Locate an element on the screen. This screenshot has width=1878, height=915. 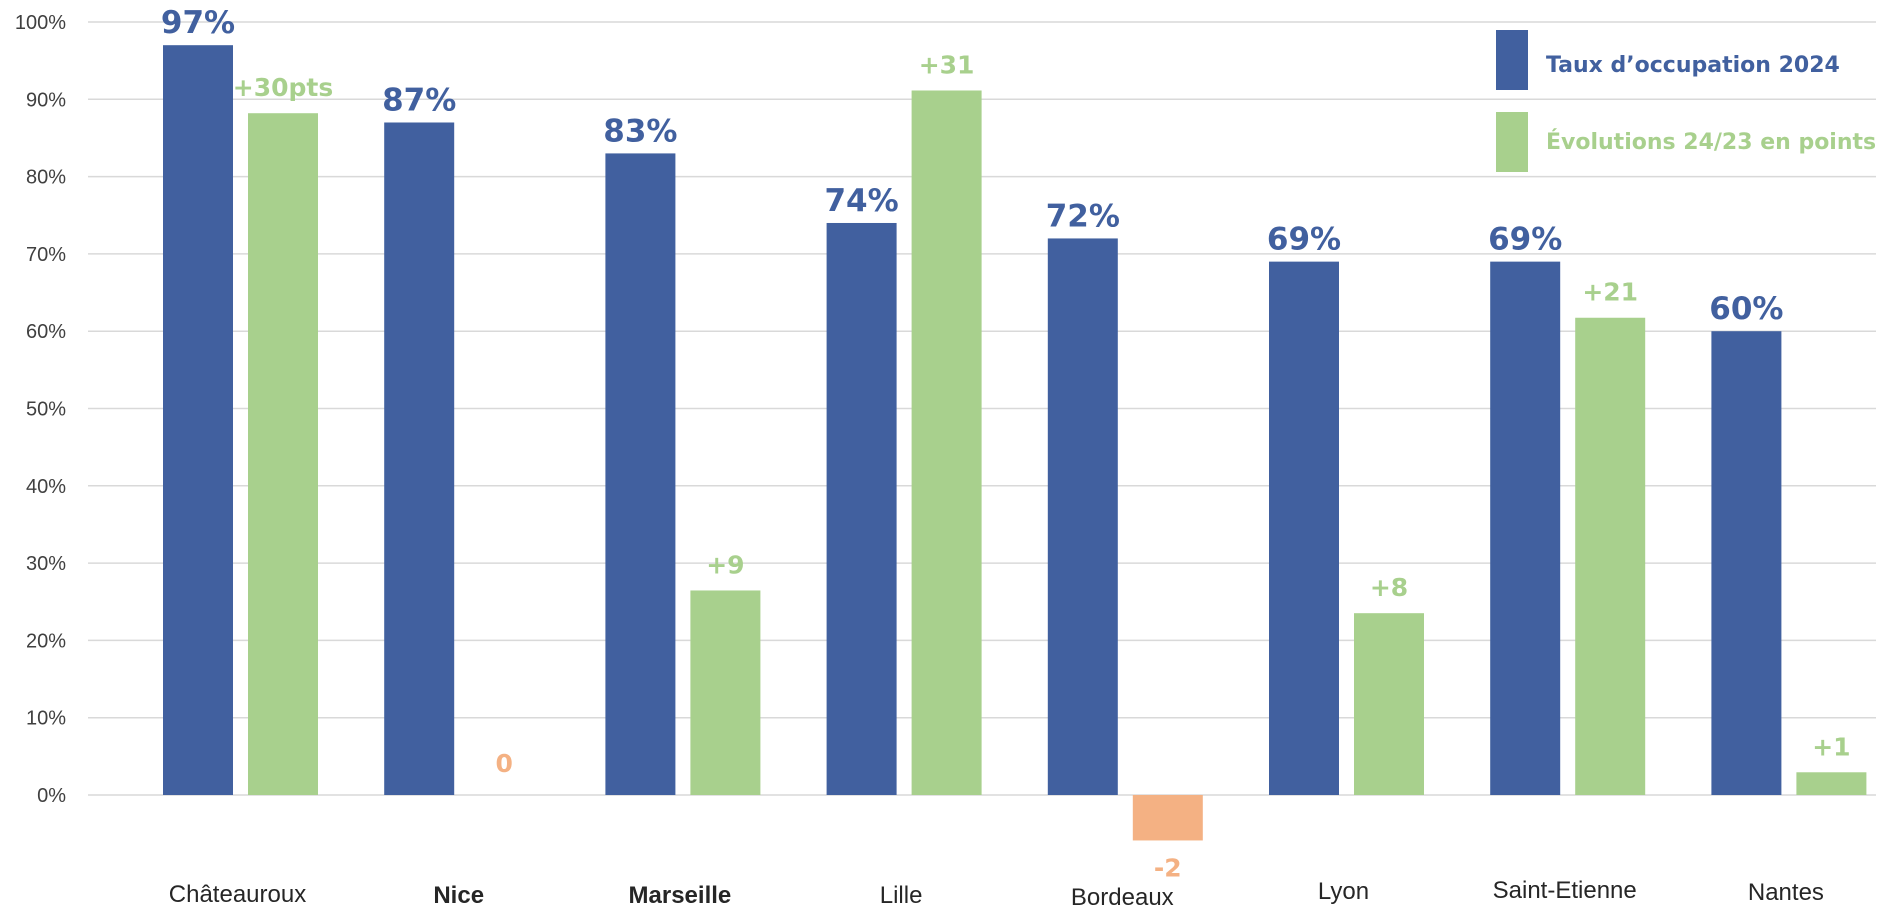
y-tick-label: 50% is located at coordinates (46, 410).